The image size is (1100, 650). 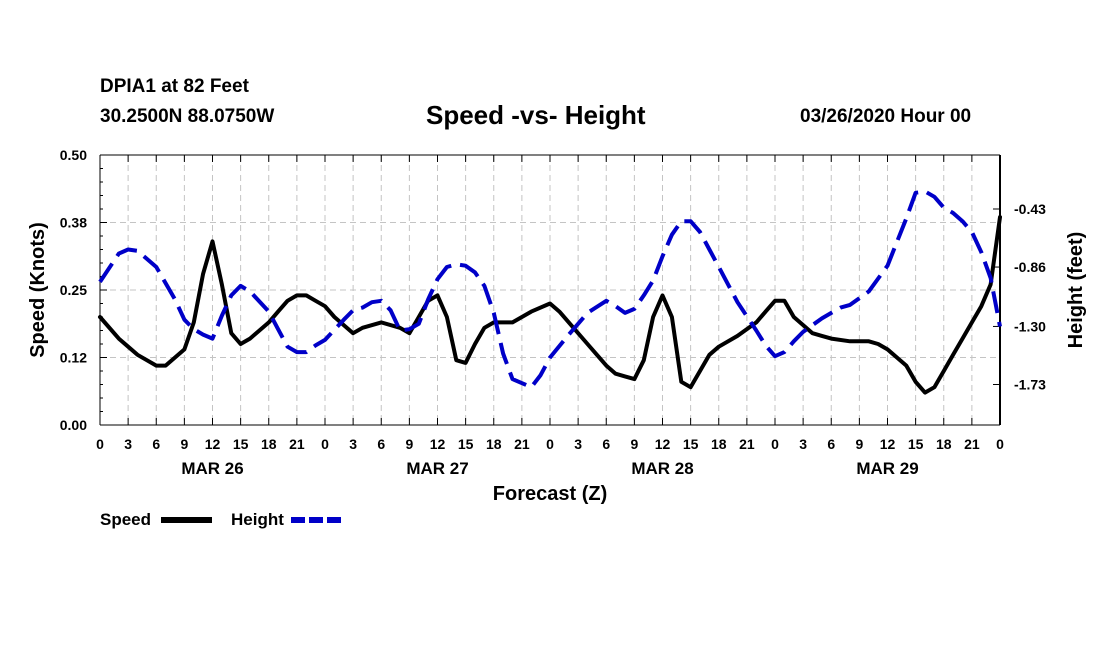 What do you see at coordinates (1030, 267) in the screenshot?
I see `y-right-tick-label: -0.86` at bounding box center [1030, 267].